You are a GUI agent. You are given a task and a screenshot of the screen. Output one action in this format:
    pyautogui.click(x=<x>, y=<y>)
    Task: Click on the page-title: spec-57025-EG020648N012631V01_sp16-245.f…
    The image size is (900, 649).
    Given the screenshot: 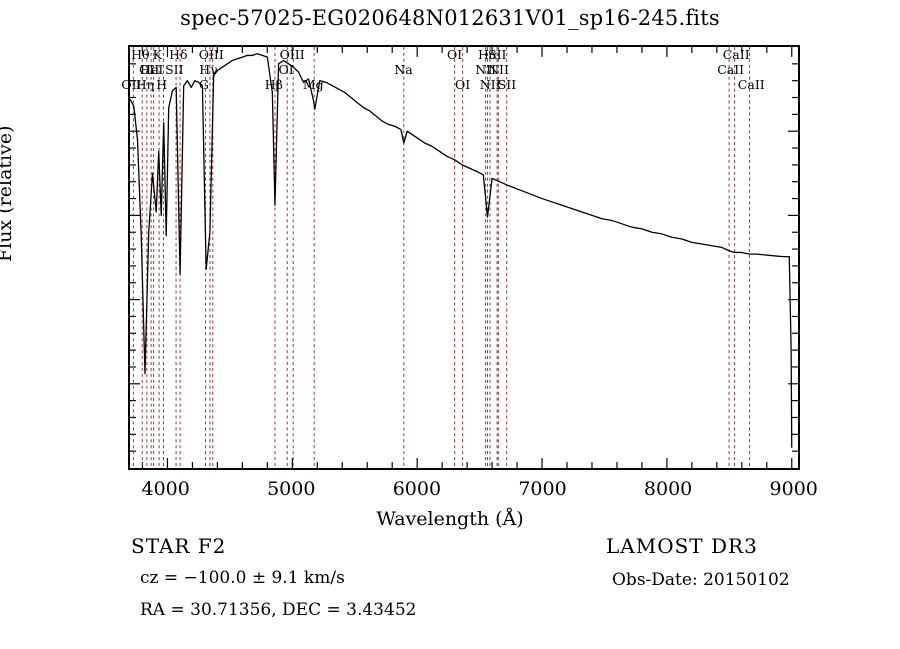 What is the action you would take?
    pyautogui.click(x=450, y=18)
    